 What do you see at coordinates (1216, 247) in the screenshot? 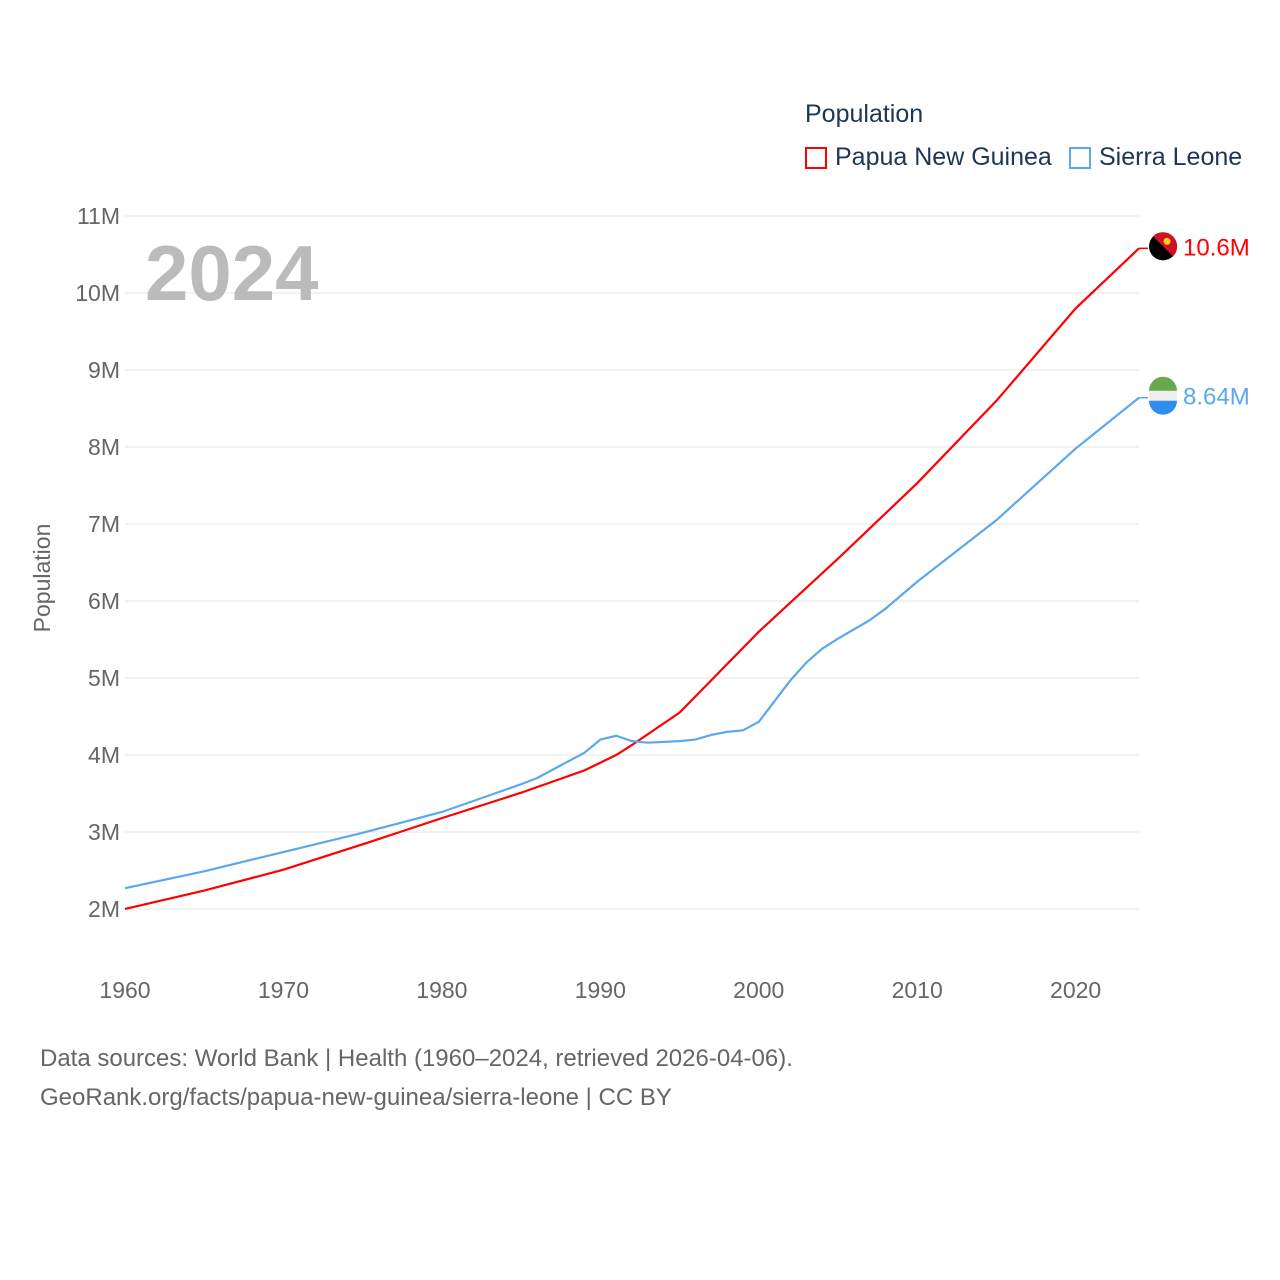
I see `end-value-label: 10.6M` at bounding box center [1216, 247].